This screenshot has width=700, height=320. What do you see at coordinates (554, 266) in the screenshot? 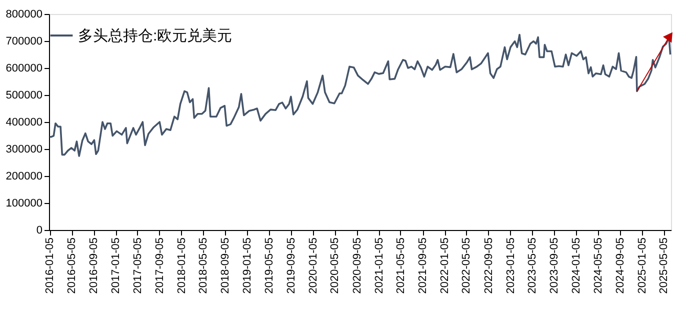
I see `x-tick-label: 2023-09-05` at bounding box center [554, 266].